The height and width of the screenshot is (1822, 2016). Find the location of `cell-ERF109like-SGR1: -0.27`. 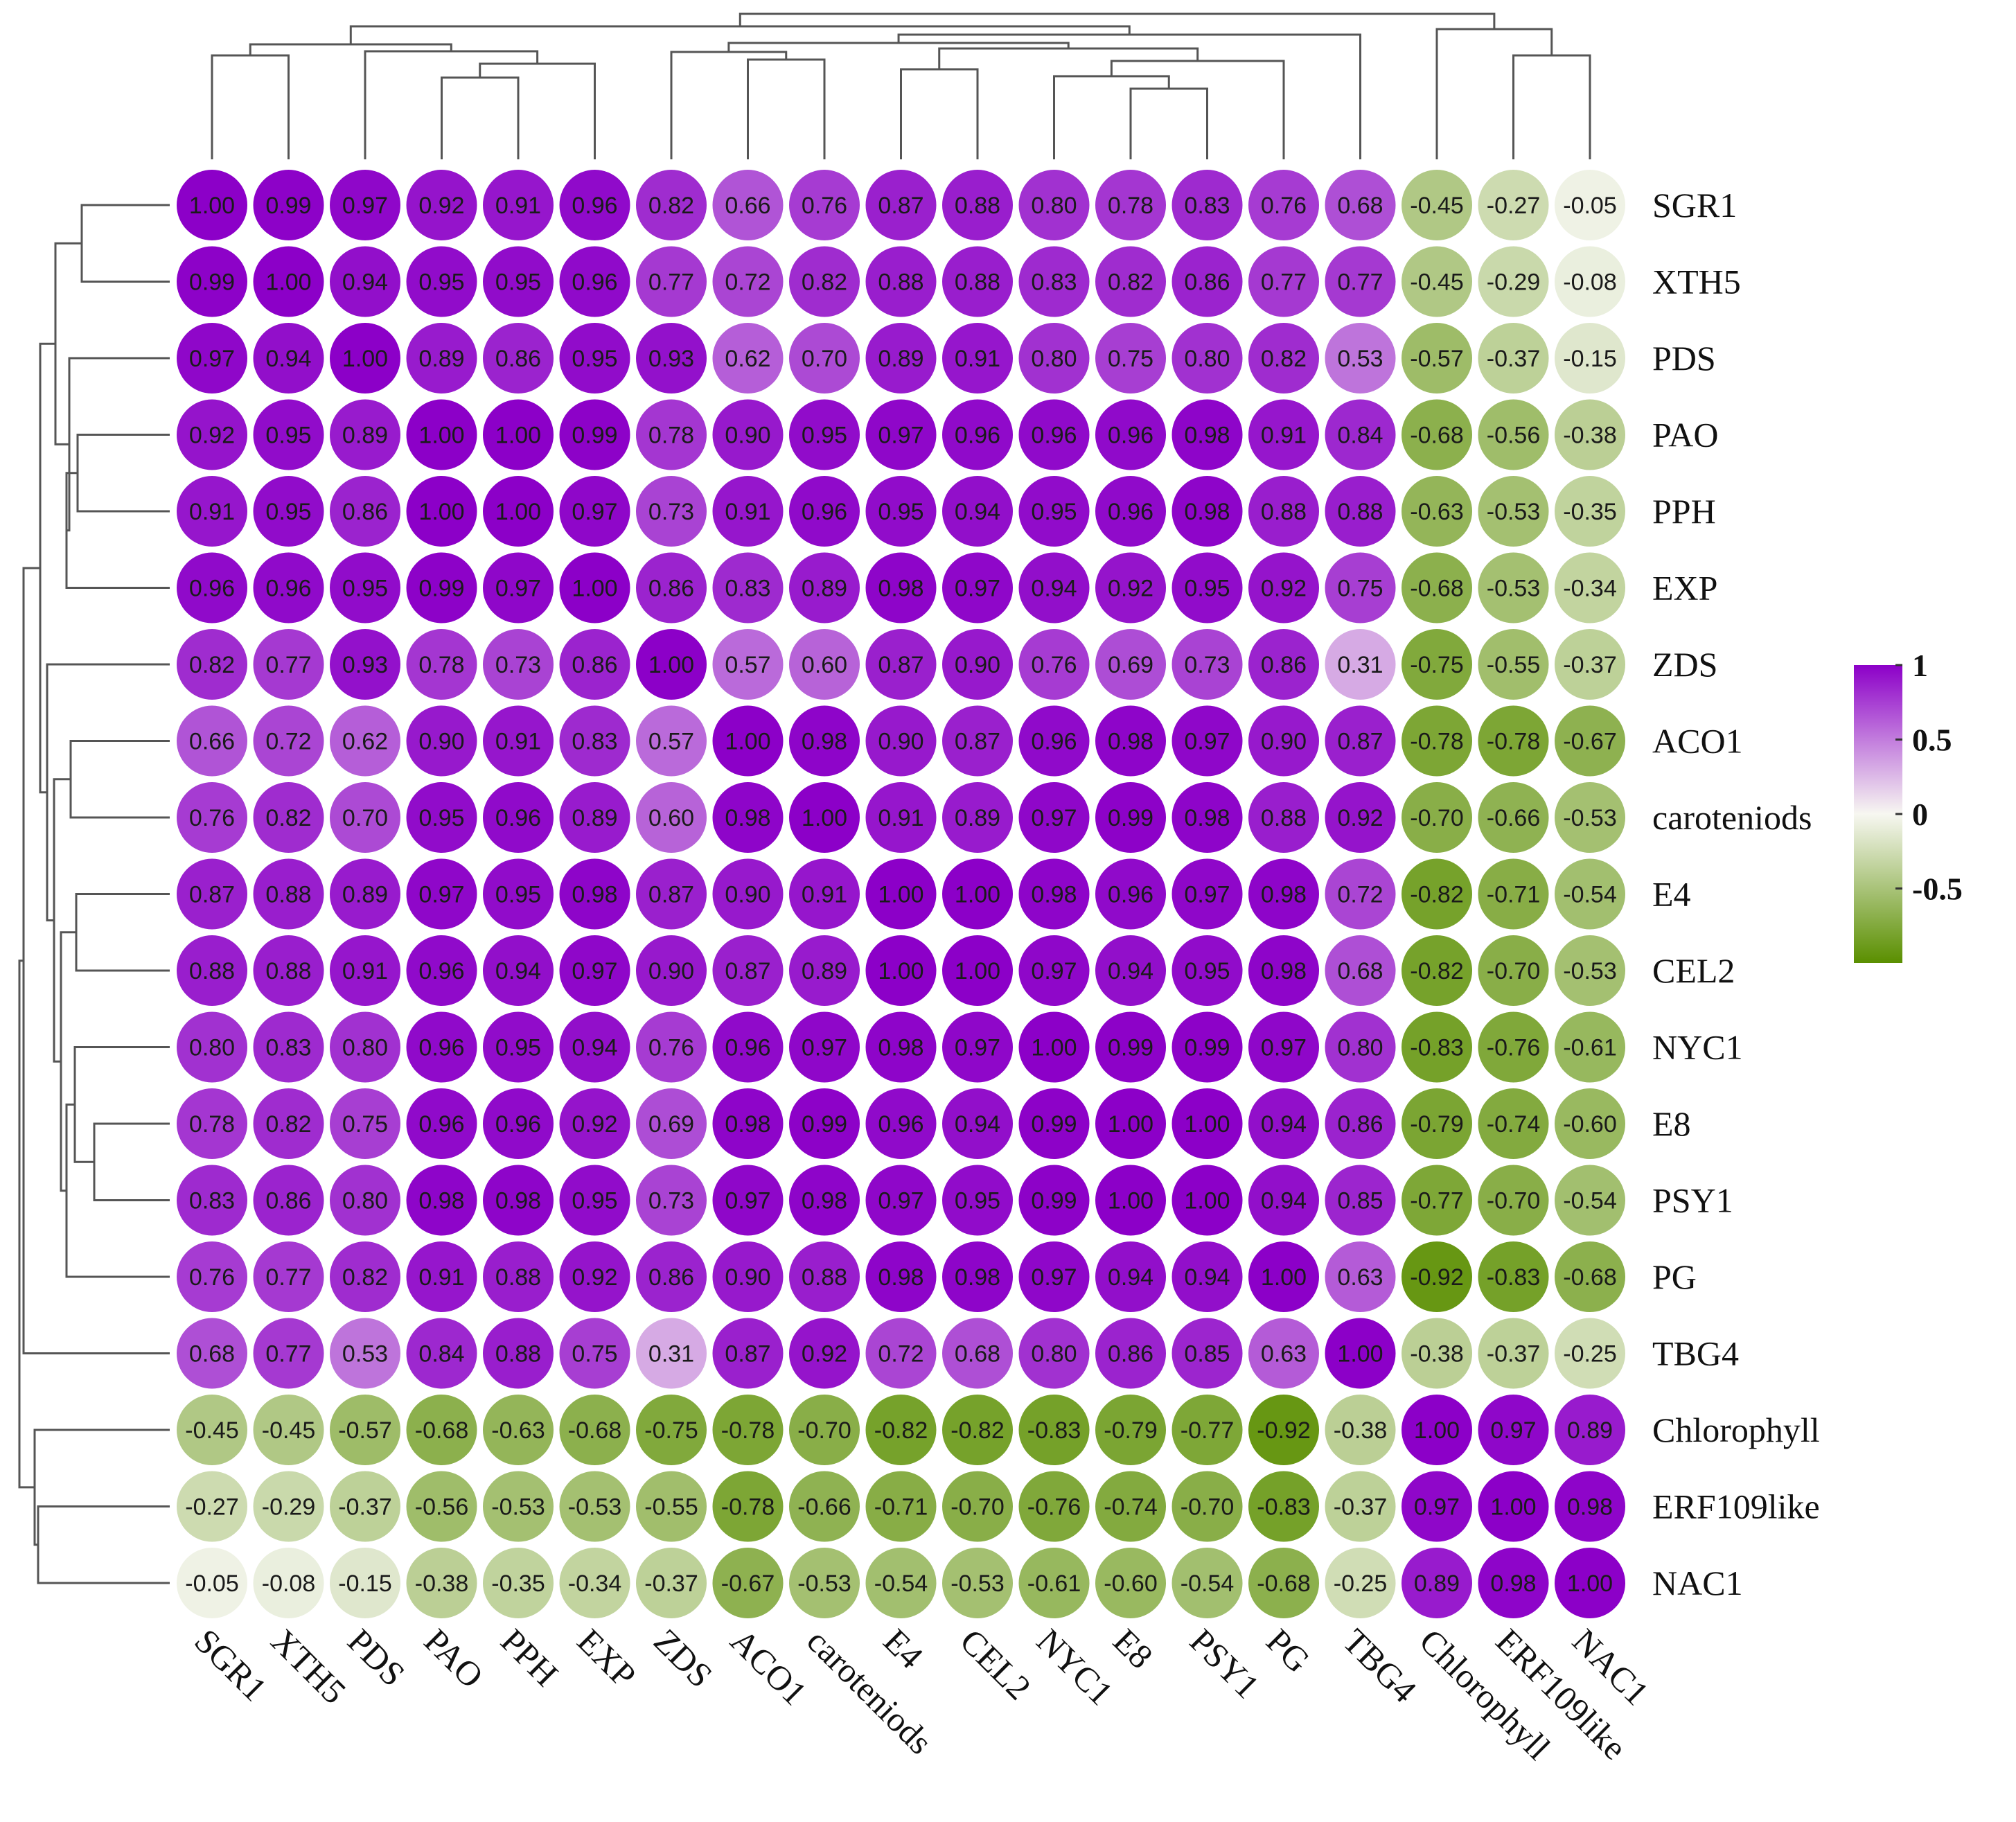

cell-ERF109like-SGR1: -0.27 is located at coordinates (212, 1506).